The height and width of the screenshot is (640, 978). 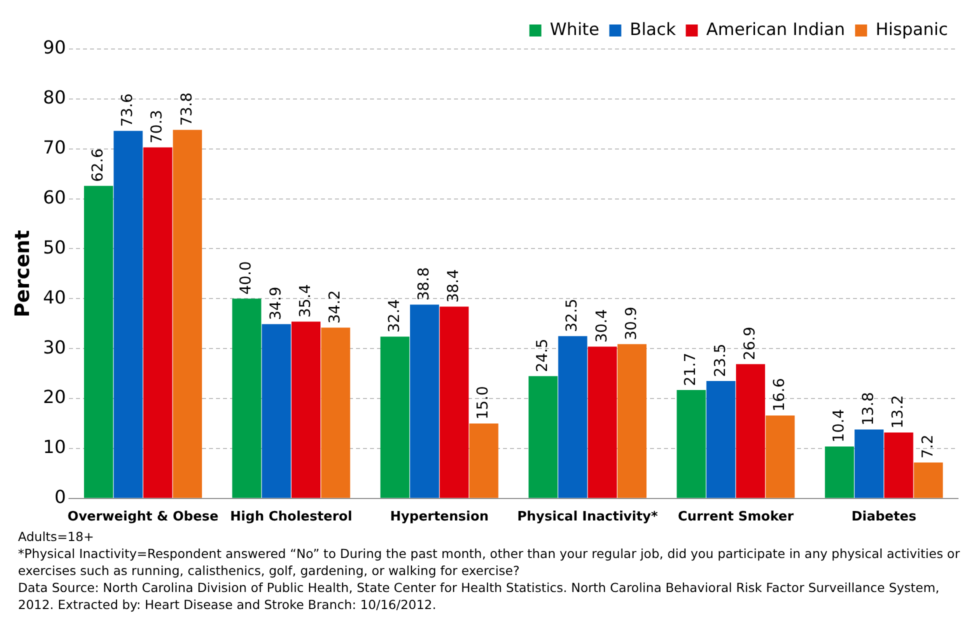 I want to click on data-label: 26.9, so click(x=749, y=343).